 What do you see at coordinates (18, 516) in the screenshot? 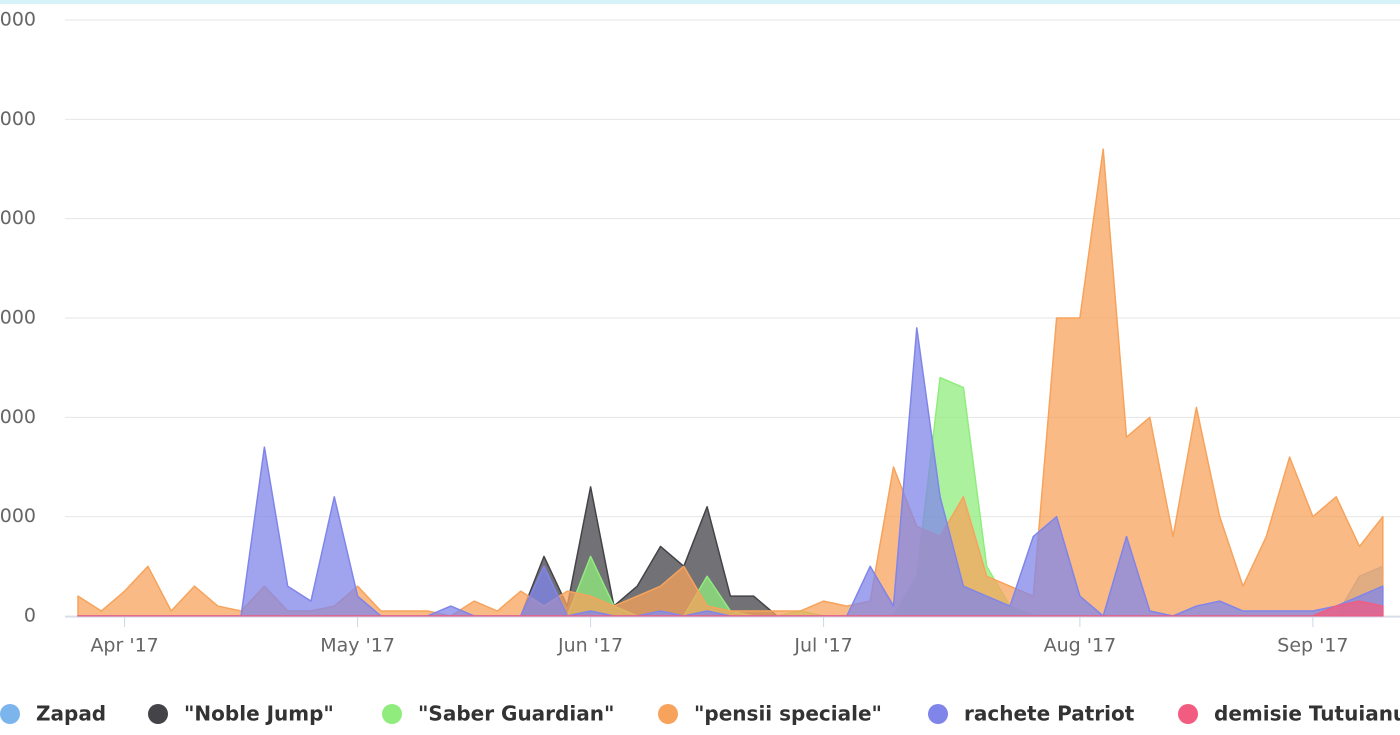
I see `y-tick-label: 1000` at bounding box center [18, 516].